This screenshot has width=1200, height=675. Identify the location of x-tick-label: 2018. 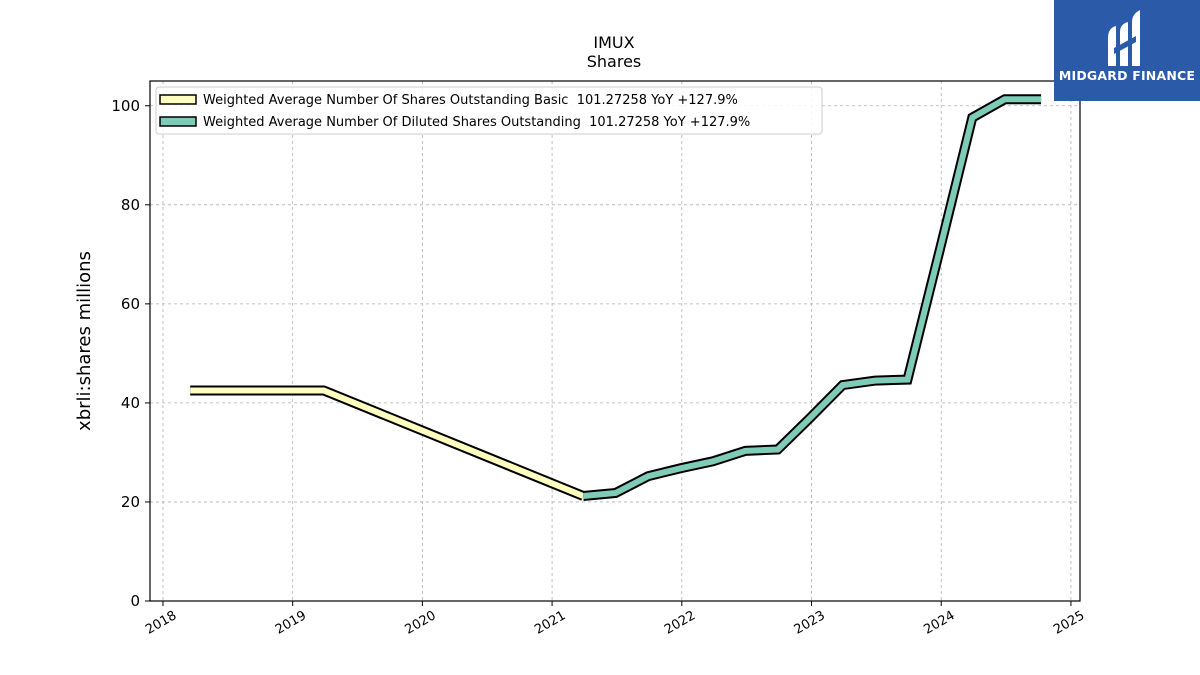
(161, 623).